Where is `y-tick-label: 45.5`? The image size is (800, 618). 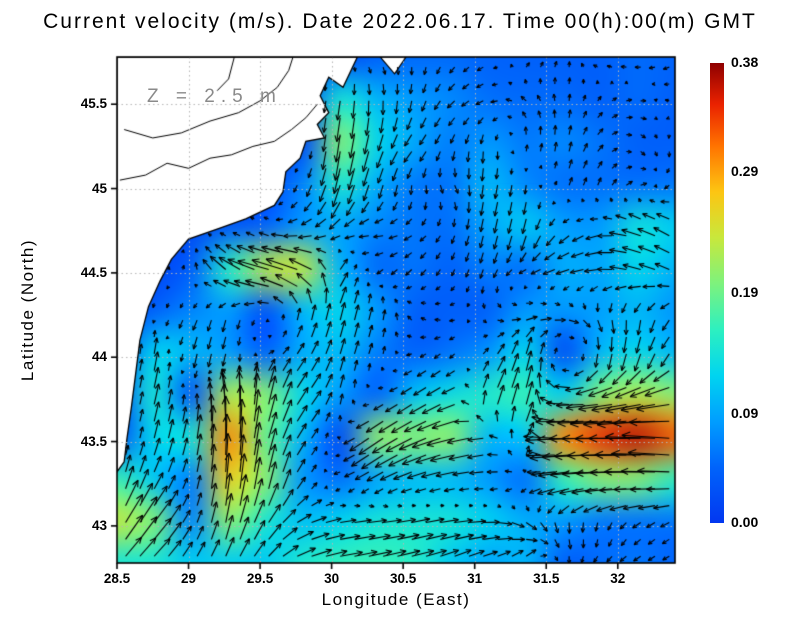
y-tick-label: 45.5 is located at coordinates (93, 104).